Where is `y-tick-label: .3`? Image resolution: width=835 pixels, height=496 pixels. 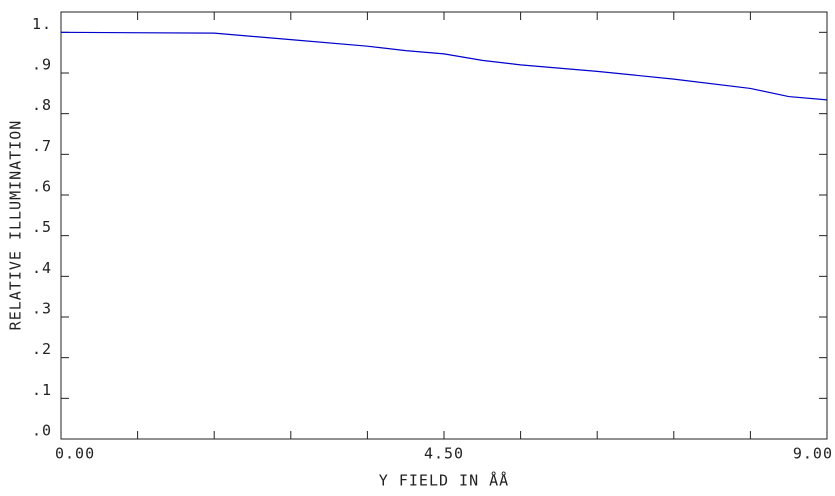 y-tick-label: .3 is located at coordinates (42, 309).